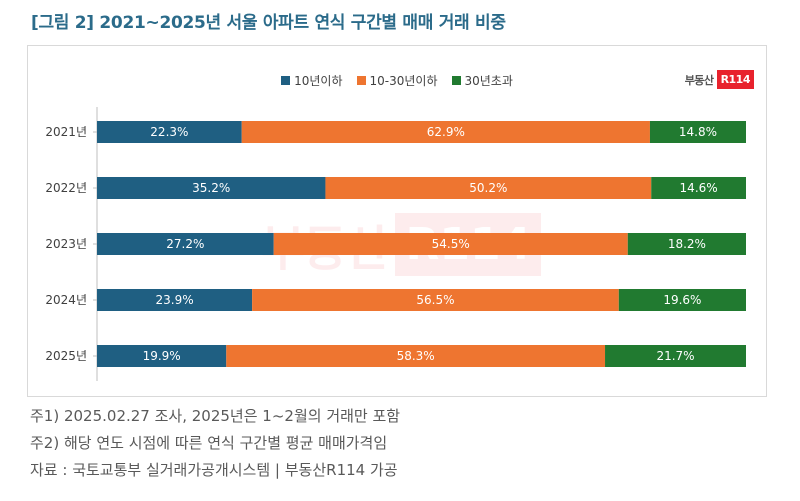 The image size is (800, 501). I want to click on legend-item-series-2: 30년초과, so click(482, 80).